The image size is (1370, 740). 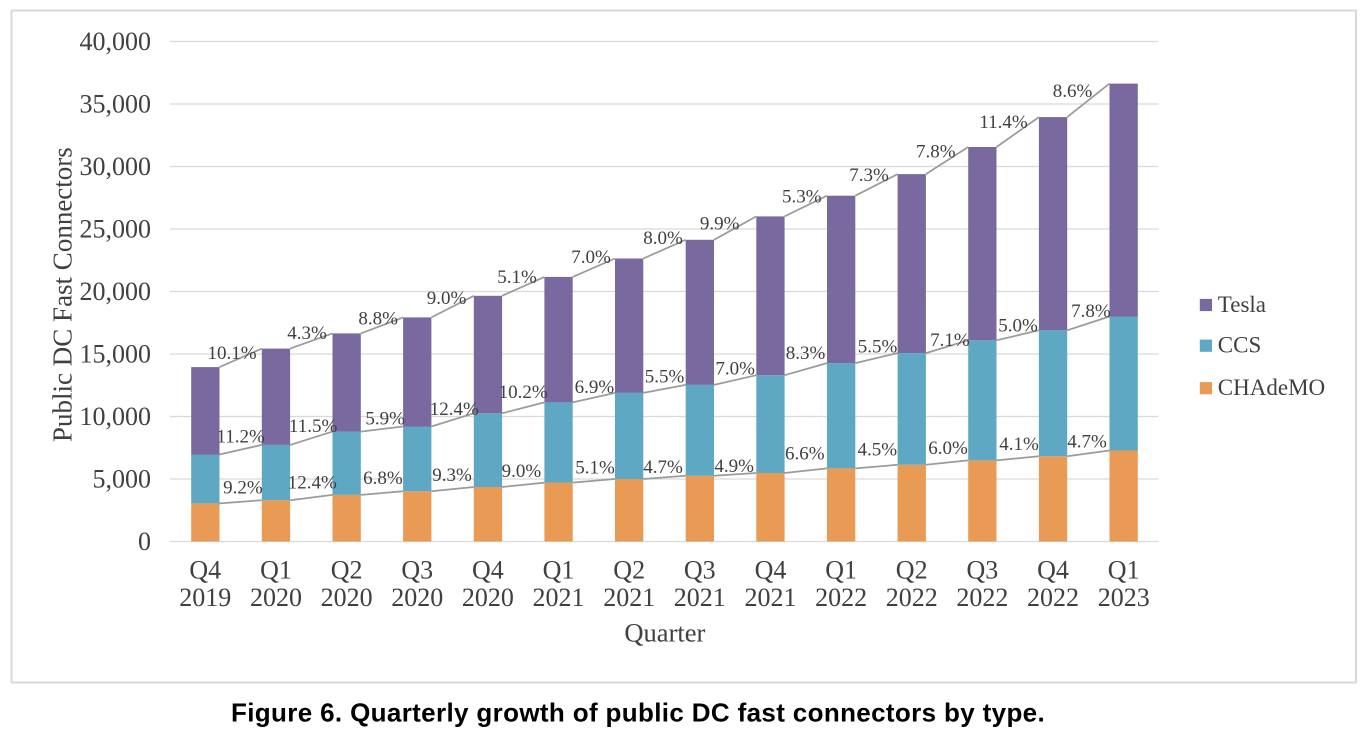 I want to click on svg-text: 5.9%, so click(x=385, y=419).